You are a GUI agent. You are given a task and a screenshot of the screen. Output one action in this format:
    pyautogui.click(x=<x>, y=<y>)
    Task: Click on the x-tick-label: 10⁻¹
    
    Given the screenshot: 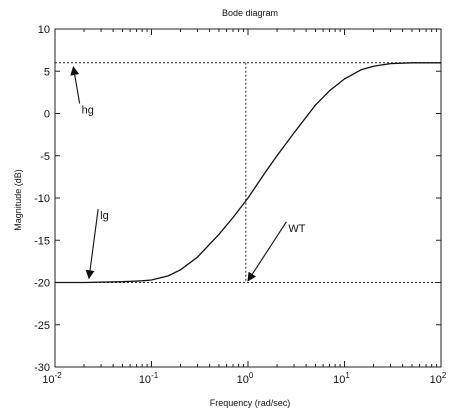 What is the action you would take?
    pyautogui.click(x=149, y=378)
    